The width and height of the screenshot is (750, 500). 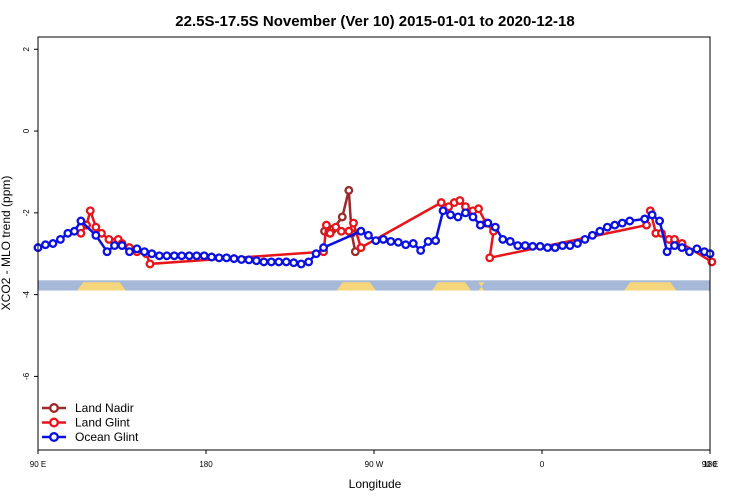 I want to click on y-tick-label: -6, so click(x=26, y=376).